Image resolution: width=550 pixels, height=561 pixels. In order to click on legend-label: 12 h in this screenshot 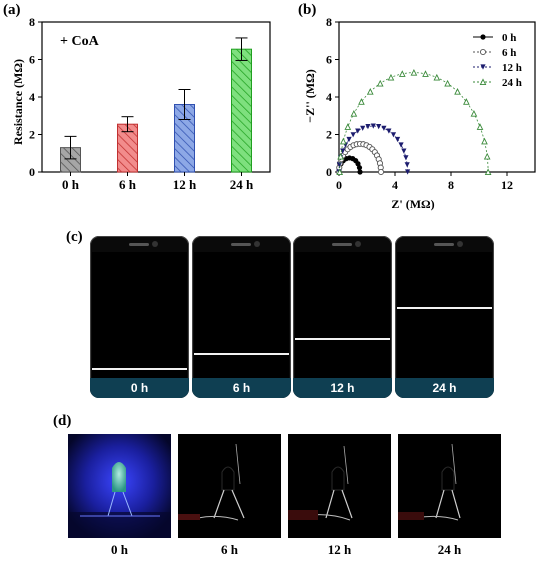, I will do `click(512, 68)`.